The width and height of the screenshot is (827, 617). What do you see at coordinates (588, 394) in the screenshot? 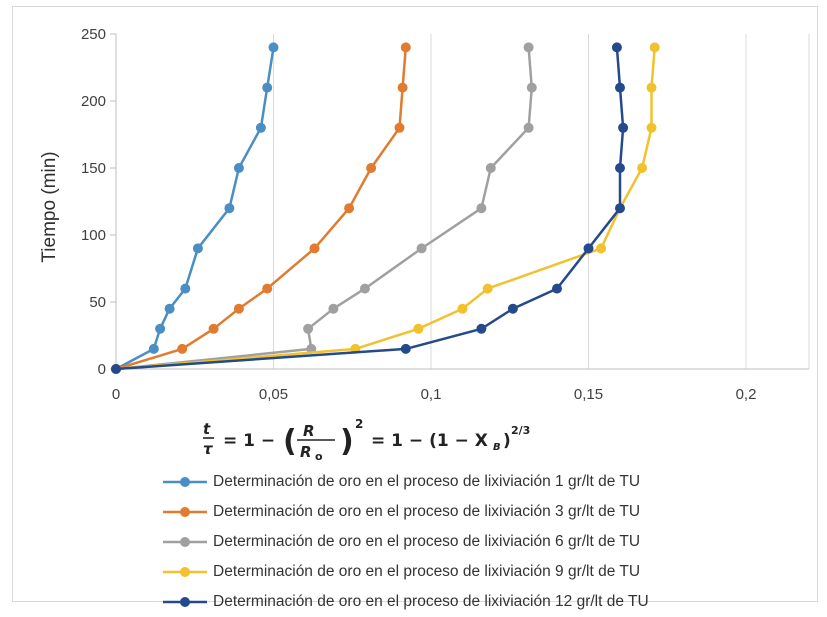
I see `x-tick-label: 0,15` at bounding box center [588, 394].